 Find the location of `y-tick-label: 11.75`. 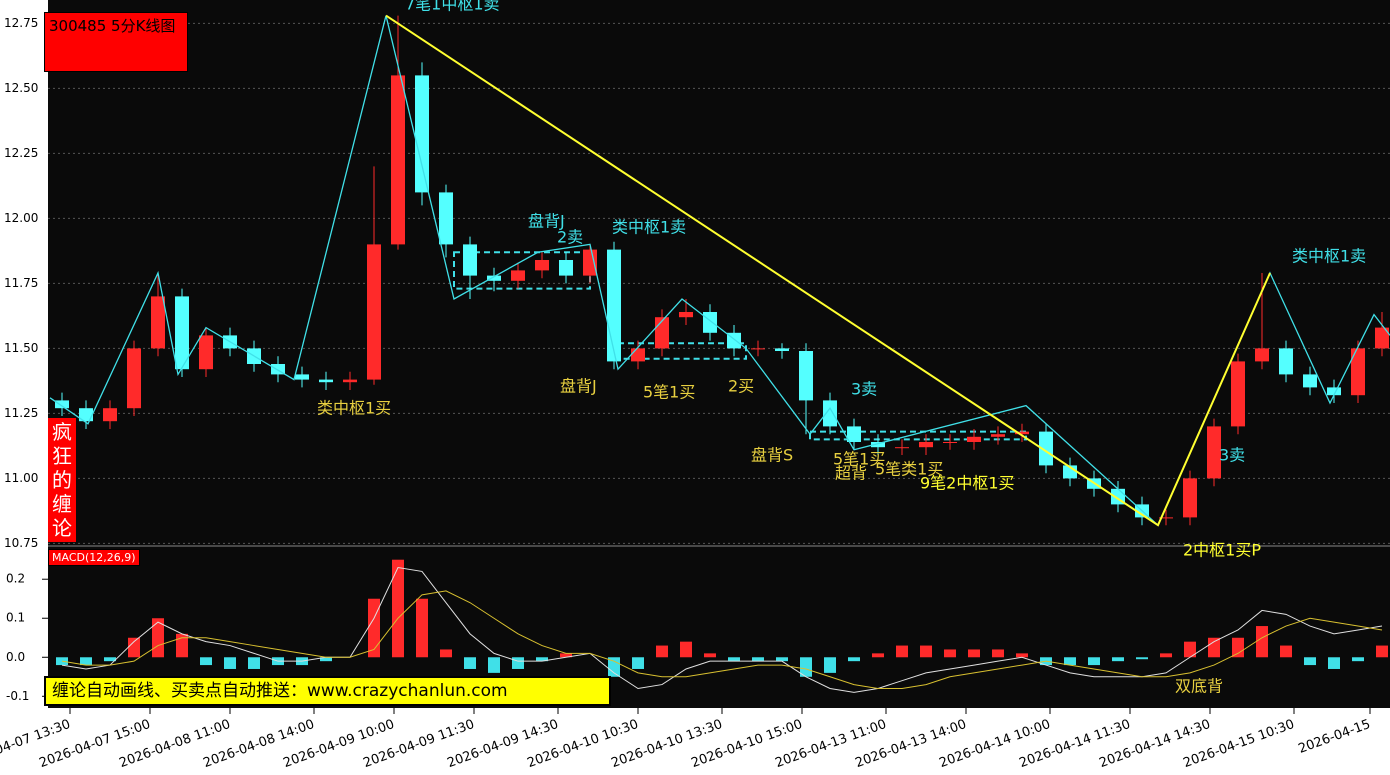

y-tick-label: 11.75 is located at coordinates (21, 283).